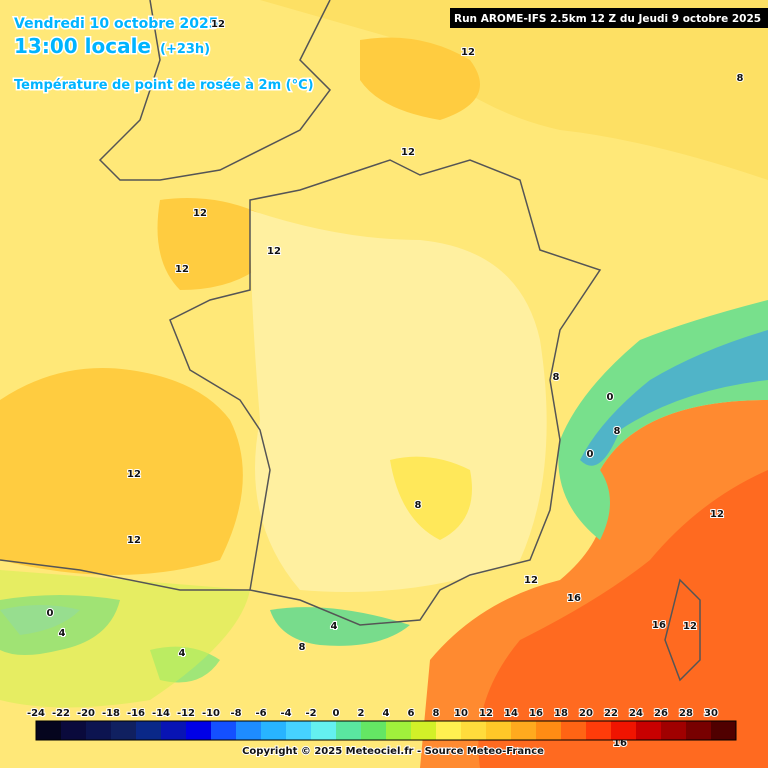 This screenshot has height=768, width=768. What do you see at coordinates (611, 713) in the screenshot?
I see `legend-tick-label: 22` at bounding box center [611, 713].